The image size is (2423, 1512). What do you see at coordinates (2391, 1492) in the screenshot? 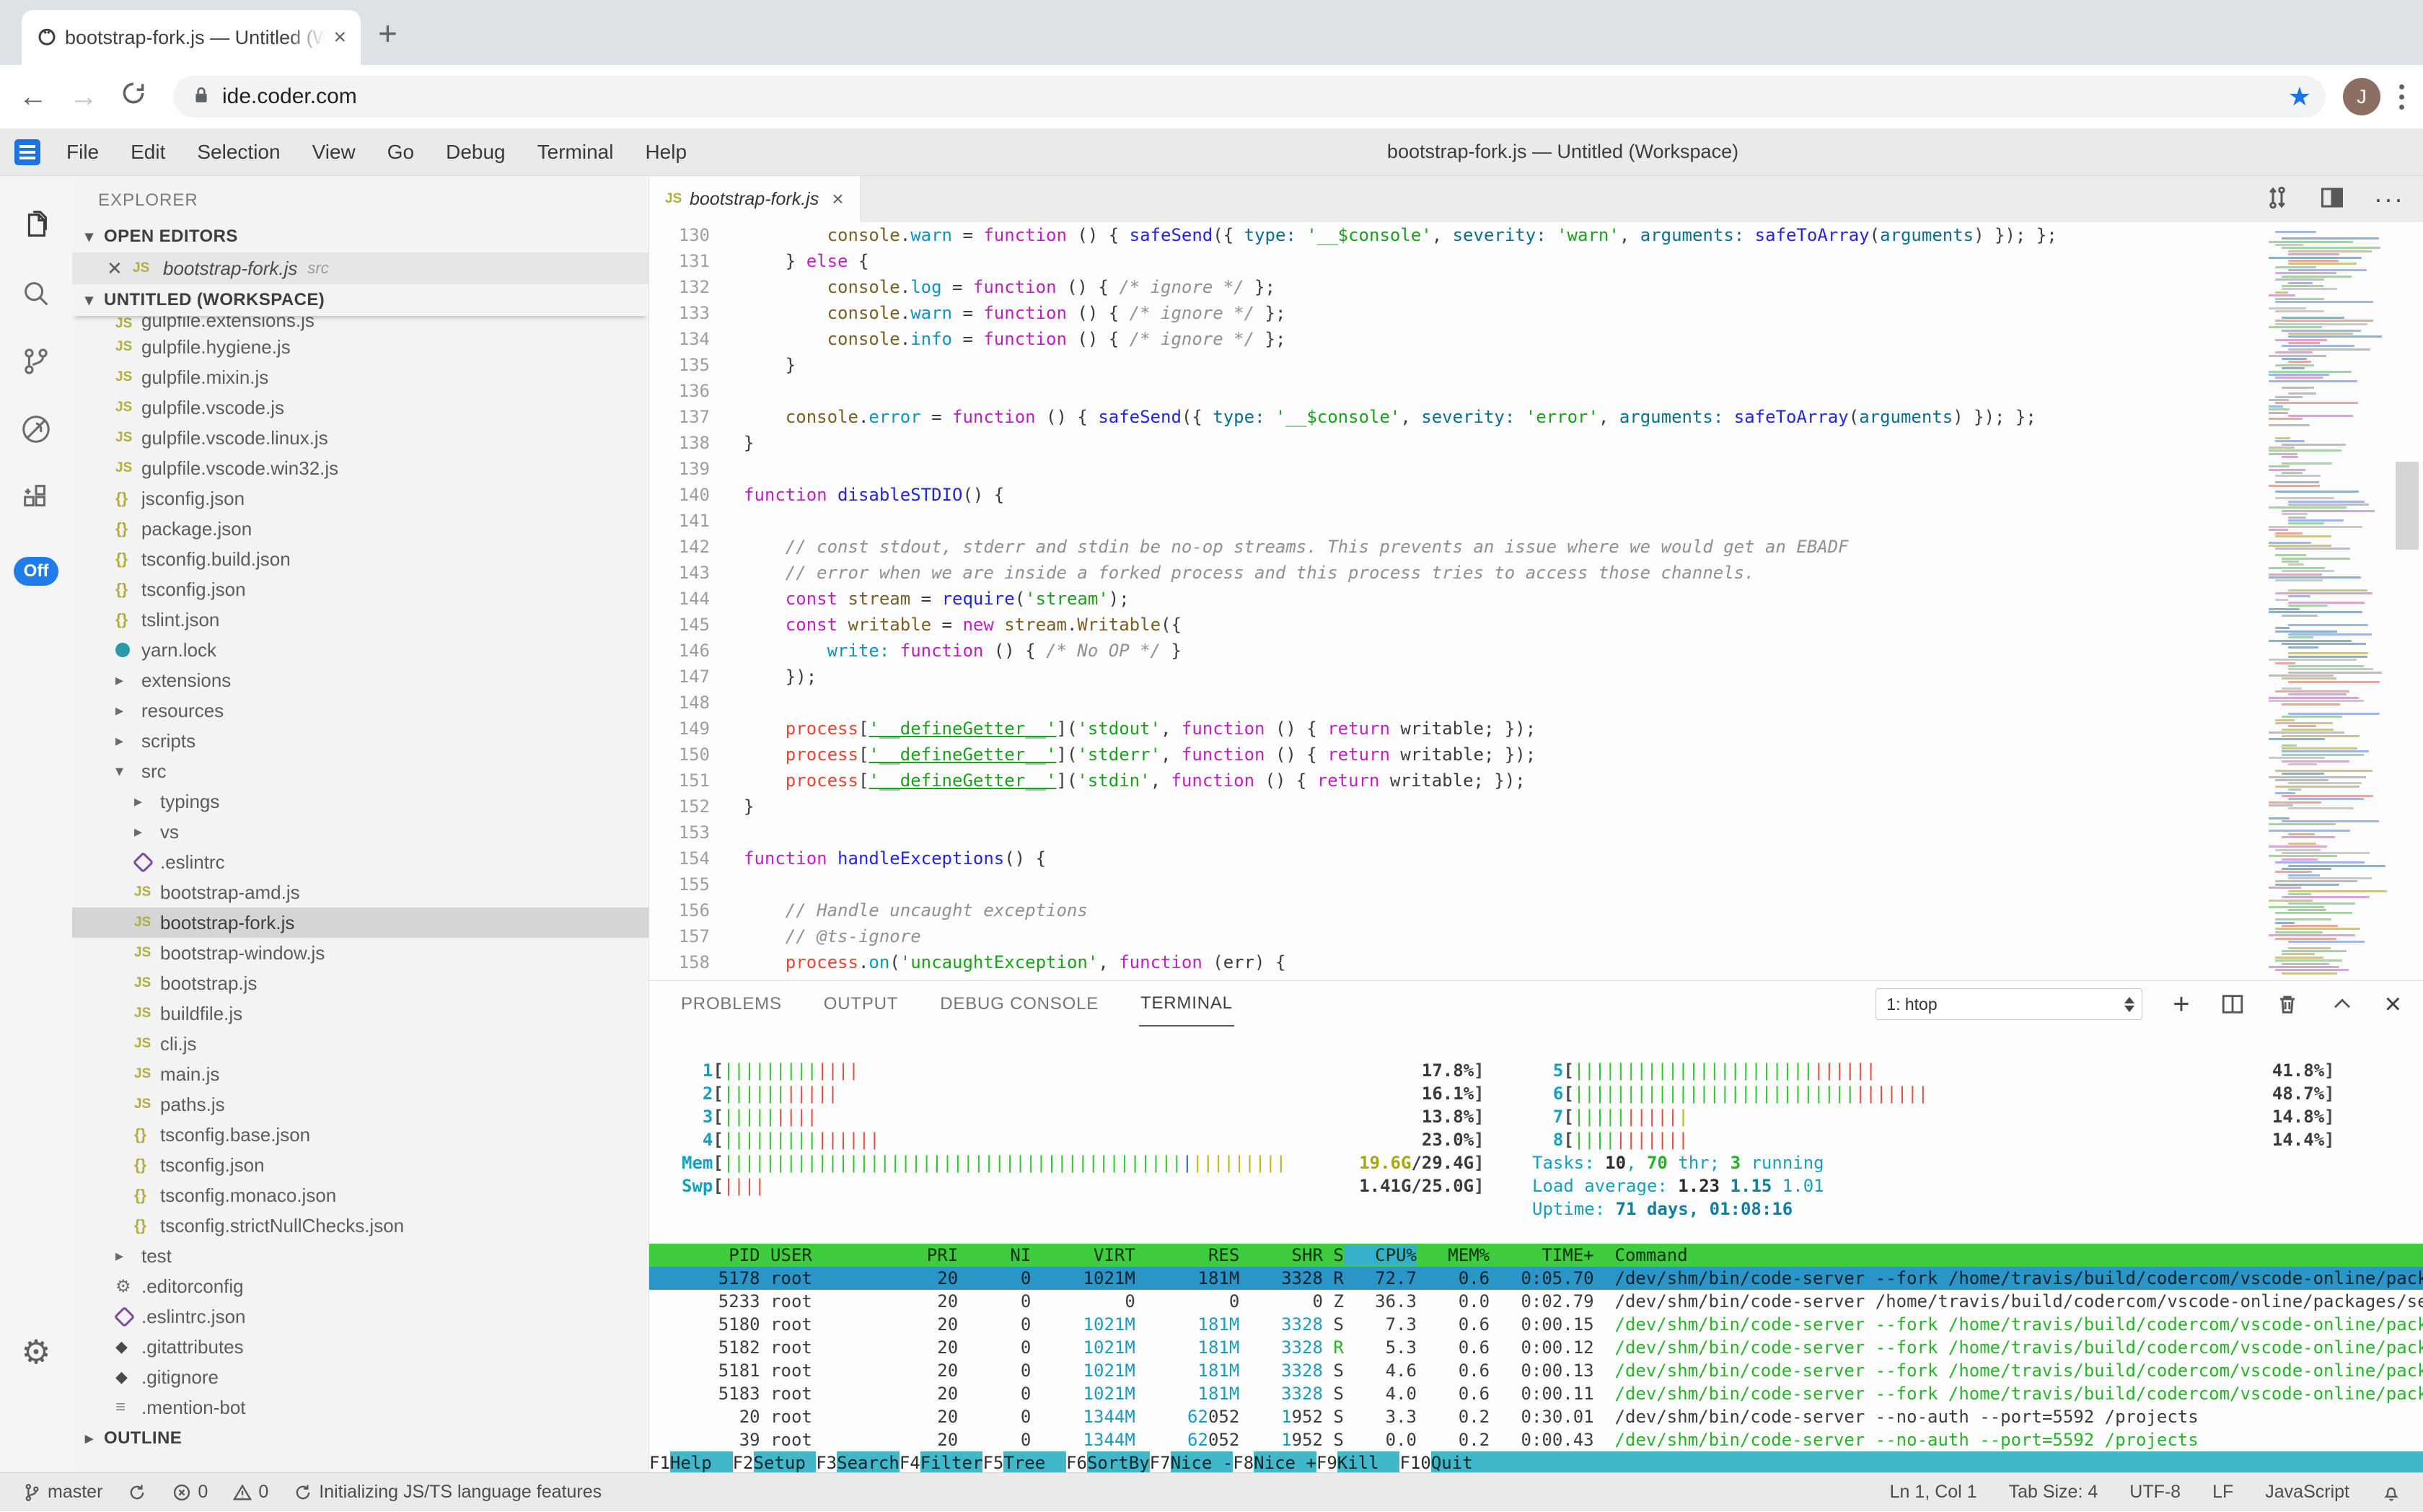
I see `notifications-bell-icon` at bounding box center [2391, 1492].